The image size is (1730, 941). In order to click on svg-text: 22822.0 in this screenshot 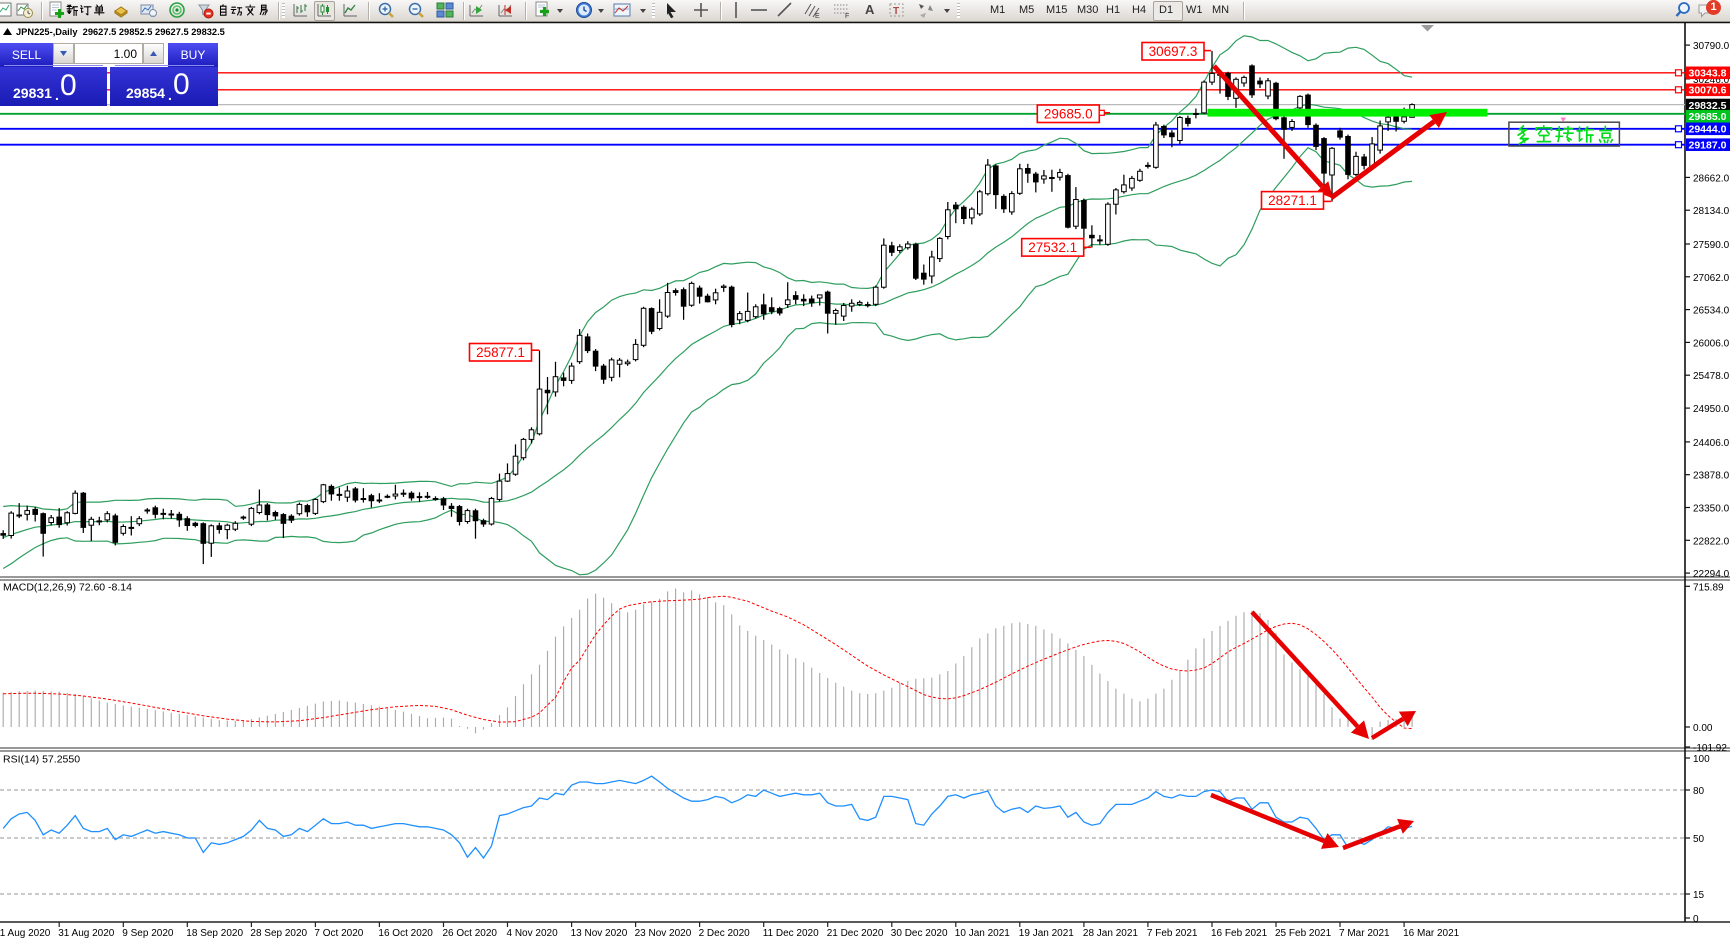, I will do `click(1711, 541)`.